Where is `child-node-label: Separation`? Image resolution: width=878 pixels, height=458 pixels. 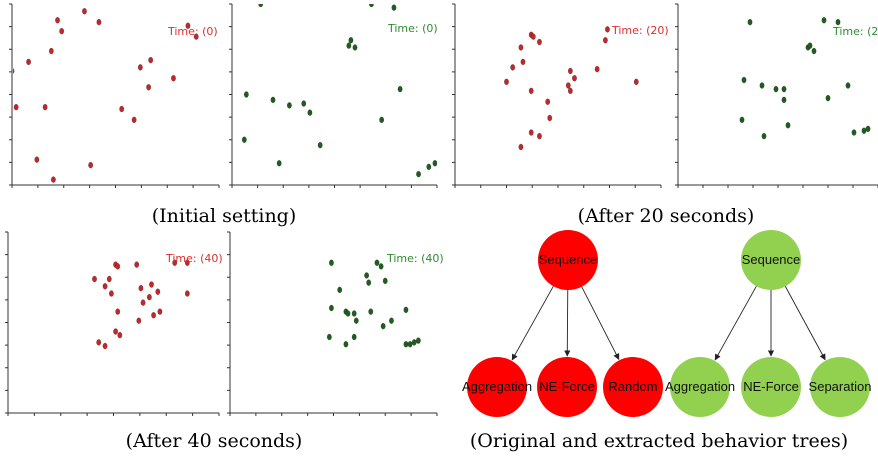 child-node-label: Separation is located at coordinates (840, 386).